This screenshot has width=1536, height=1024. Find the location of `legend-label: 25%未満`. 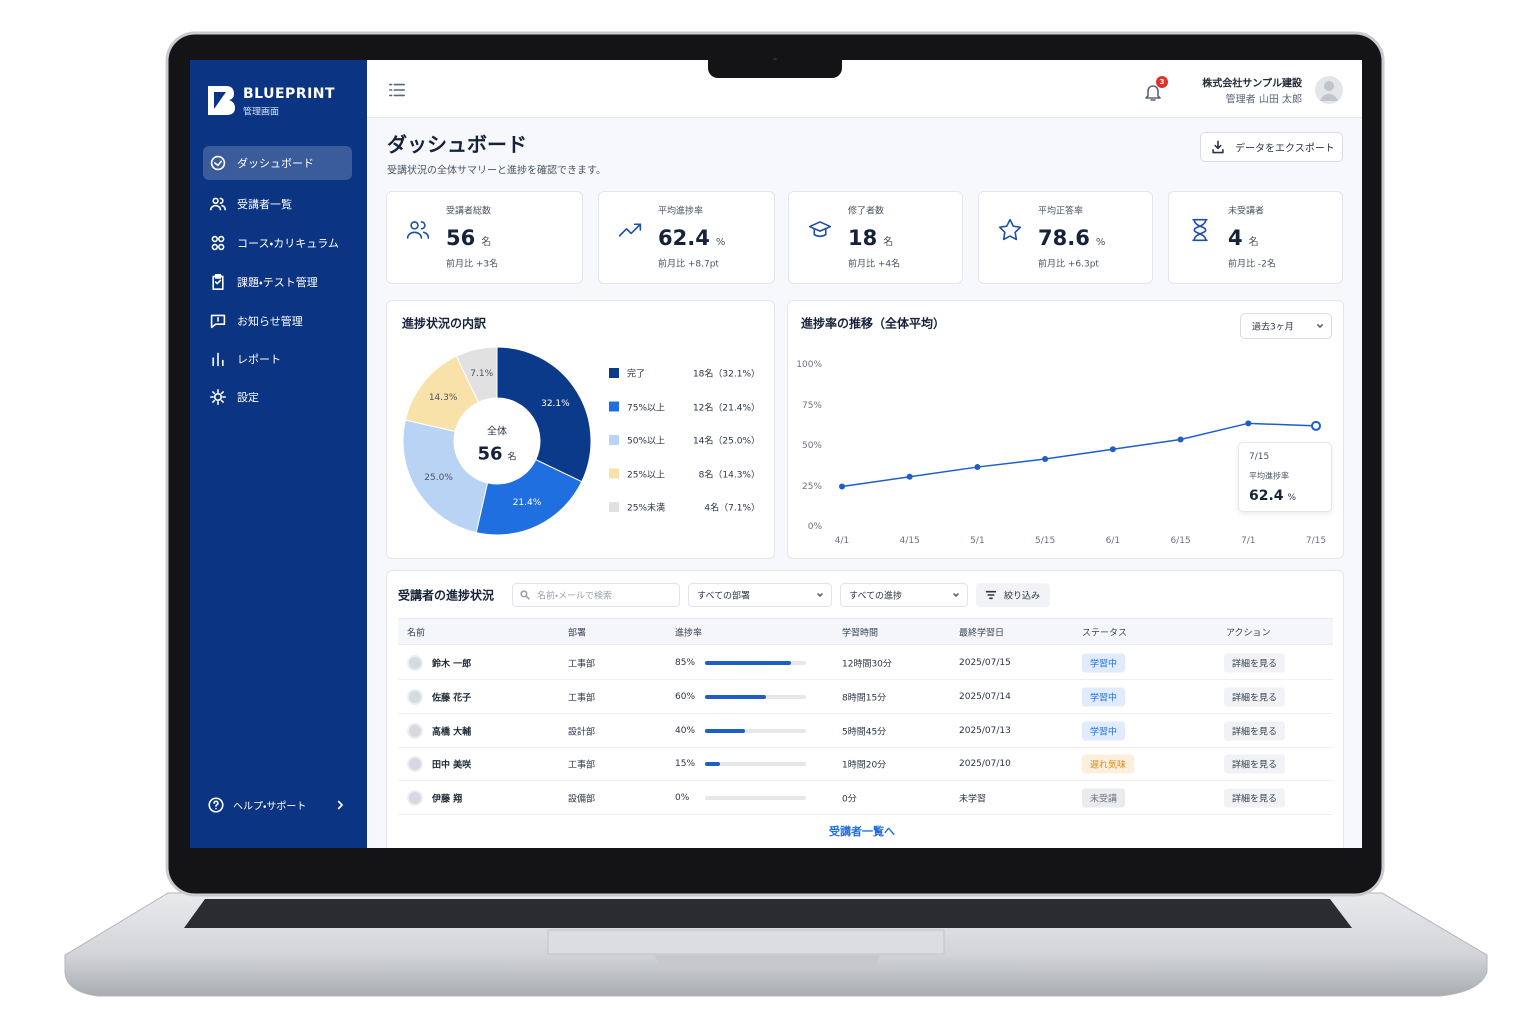

legend-label: 25%未満 is located at coordinates (646, 508).